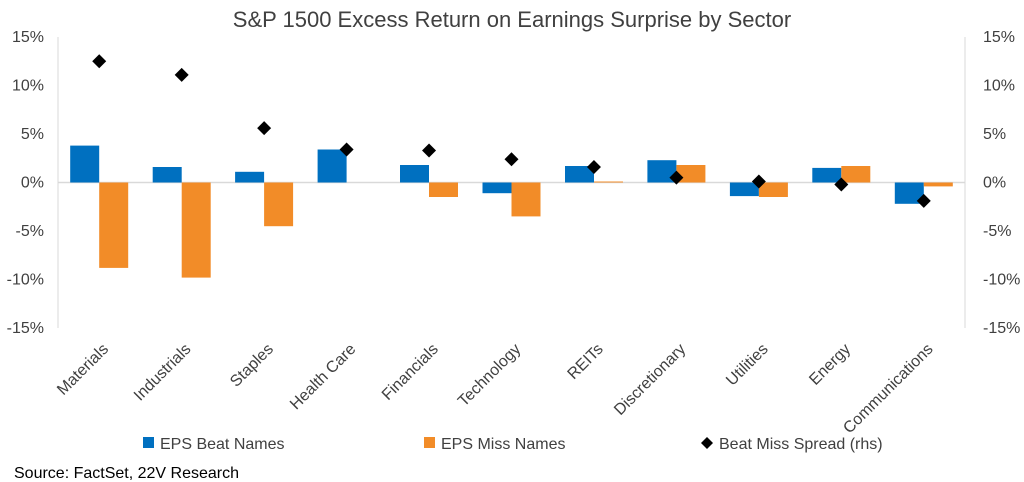 This screenshot has width=1024, height=482. I want to click on spread-marker-financials, so click(429, 150).